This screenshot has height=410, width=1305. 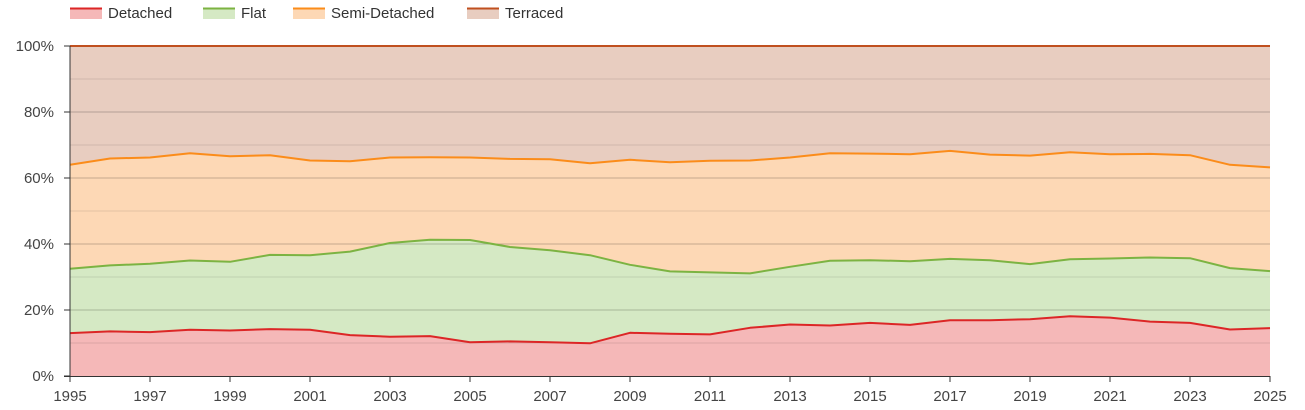 What do you see at coordinates (1029, 396) in the screenshot?
I see `x-tick-label: 2019` at bounding box center [1029, 396].